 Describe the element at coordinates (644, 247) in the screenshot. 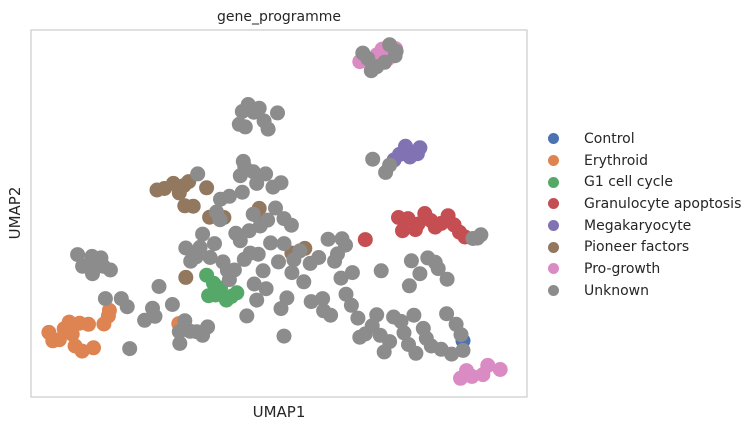

I see `legend-item-pioneer-factors: Pioneer factors` at that location.